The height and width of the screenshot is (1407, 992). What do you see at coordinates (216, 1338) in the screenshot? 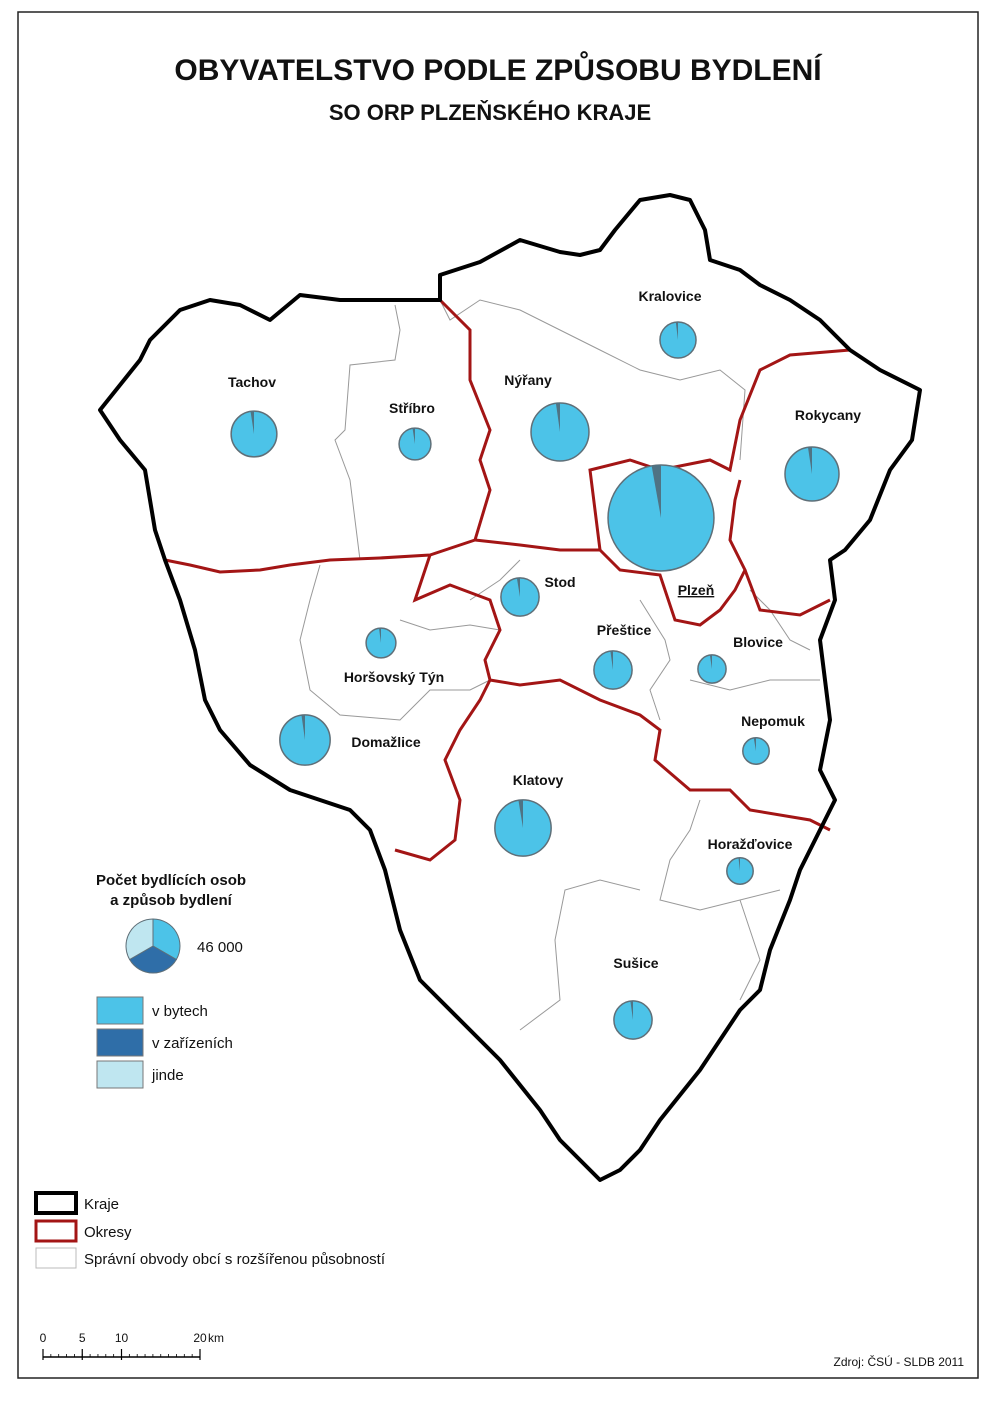
I see `scale-unit: km` at bounding box center [216, 1338].